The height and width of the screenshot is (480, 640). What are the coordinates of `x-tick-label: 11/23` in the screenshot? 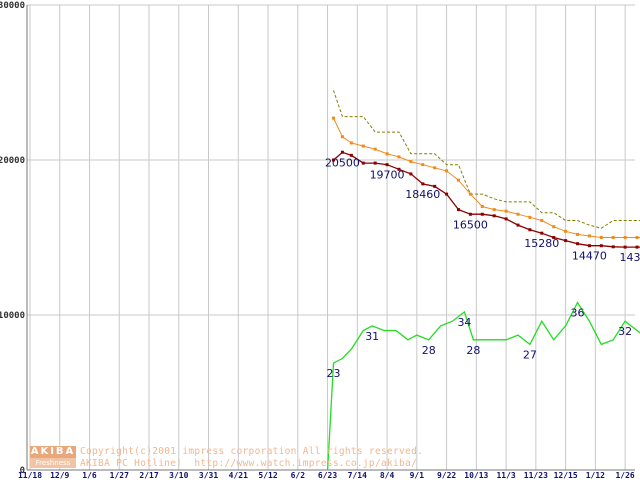 It's located at (536, 475).